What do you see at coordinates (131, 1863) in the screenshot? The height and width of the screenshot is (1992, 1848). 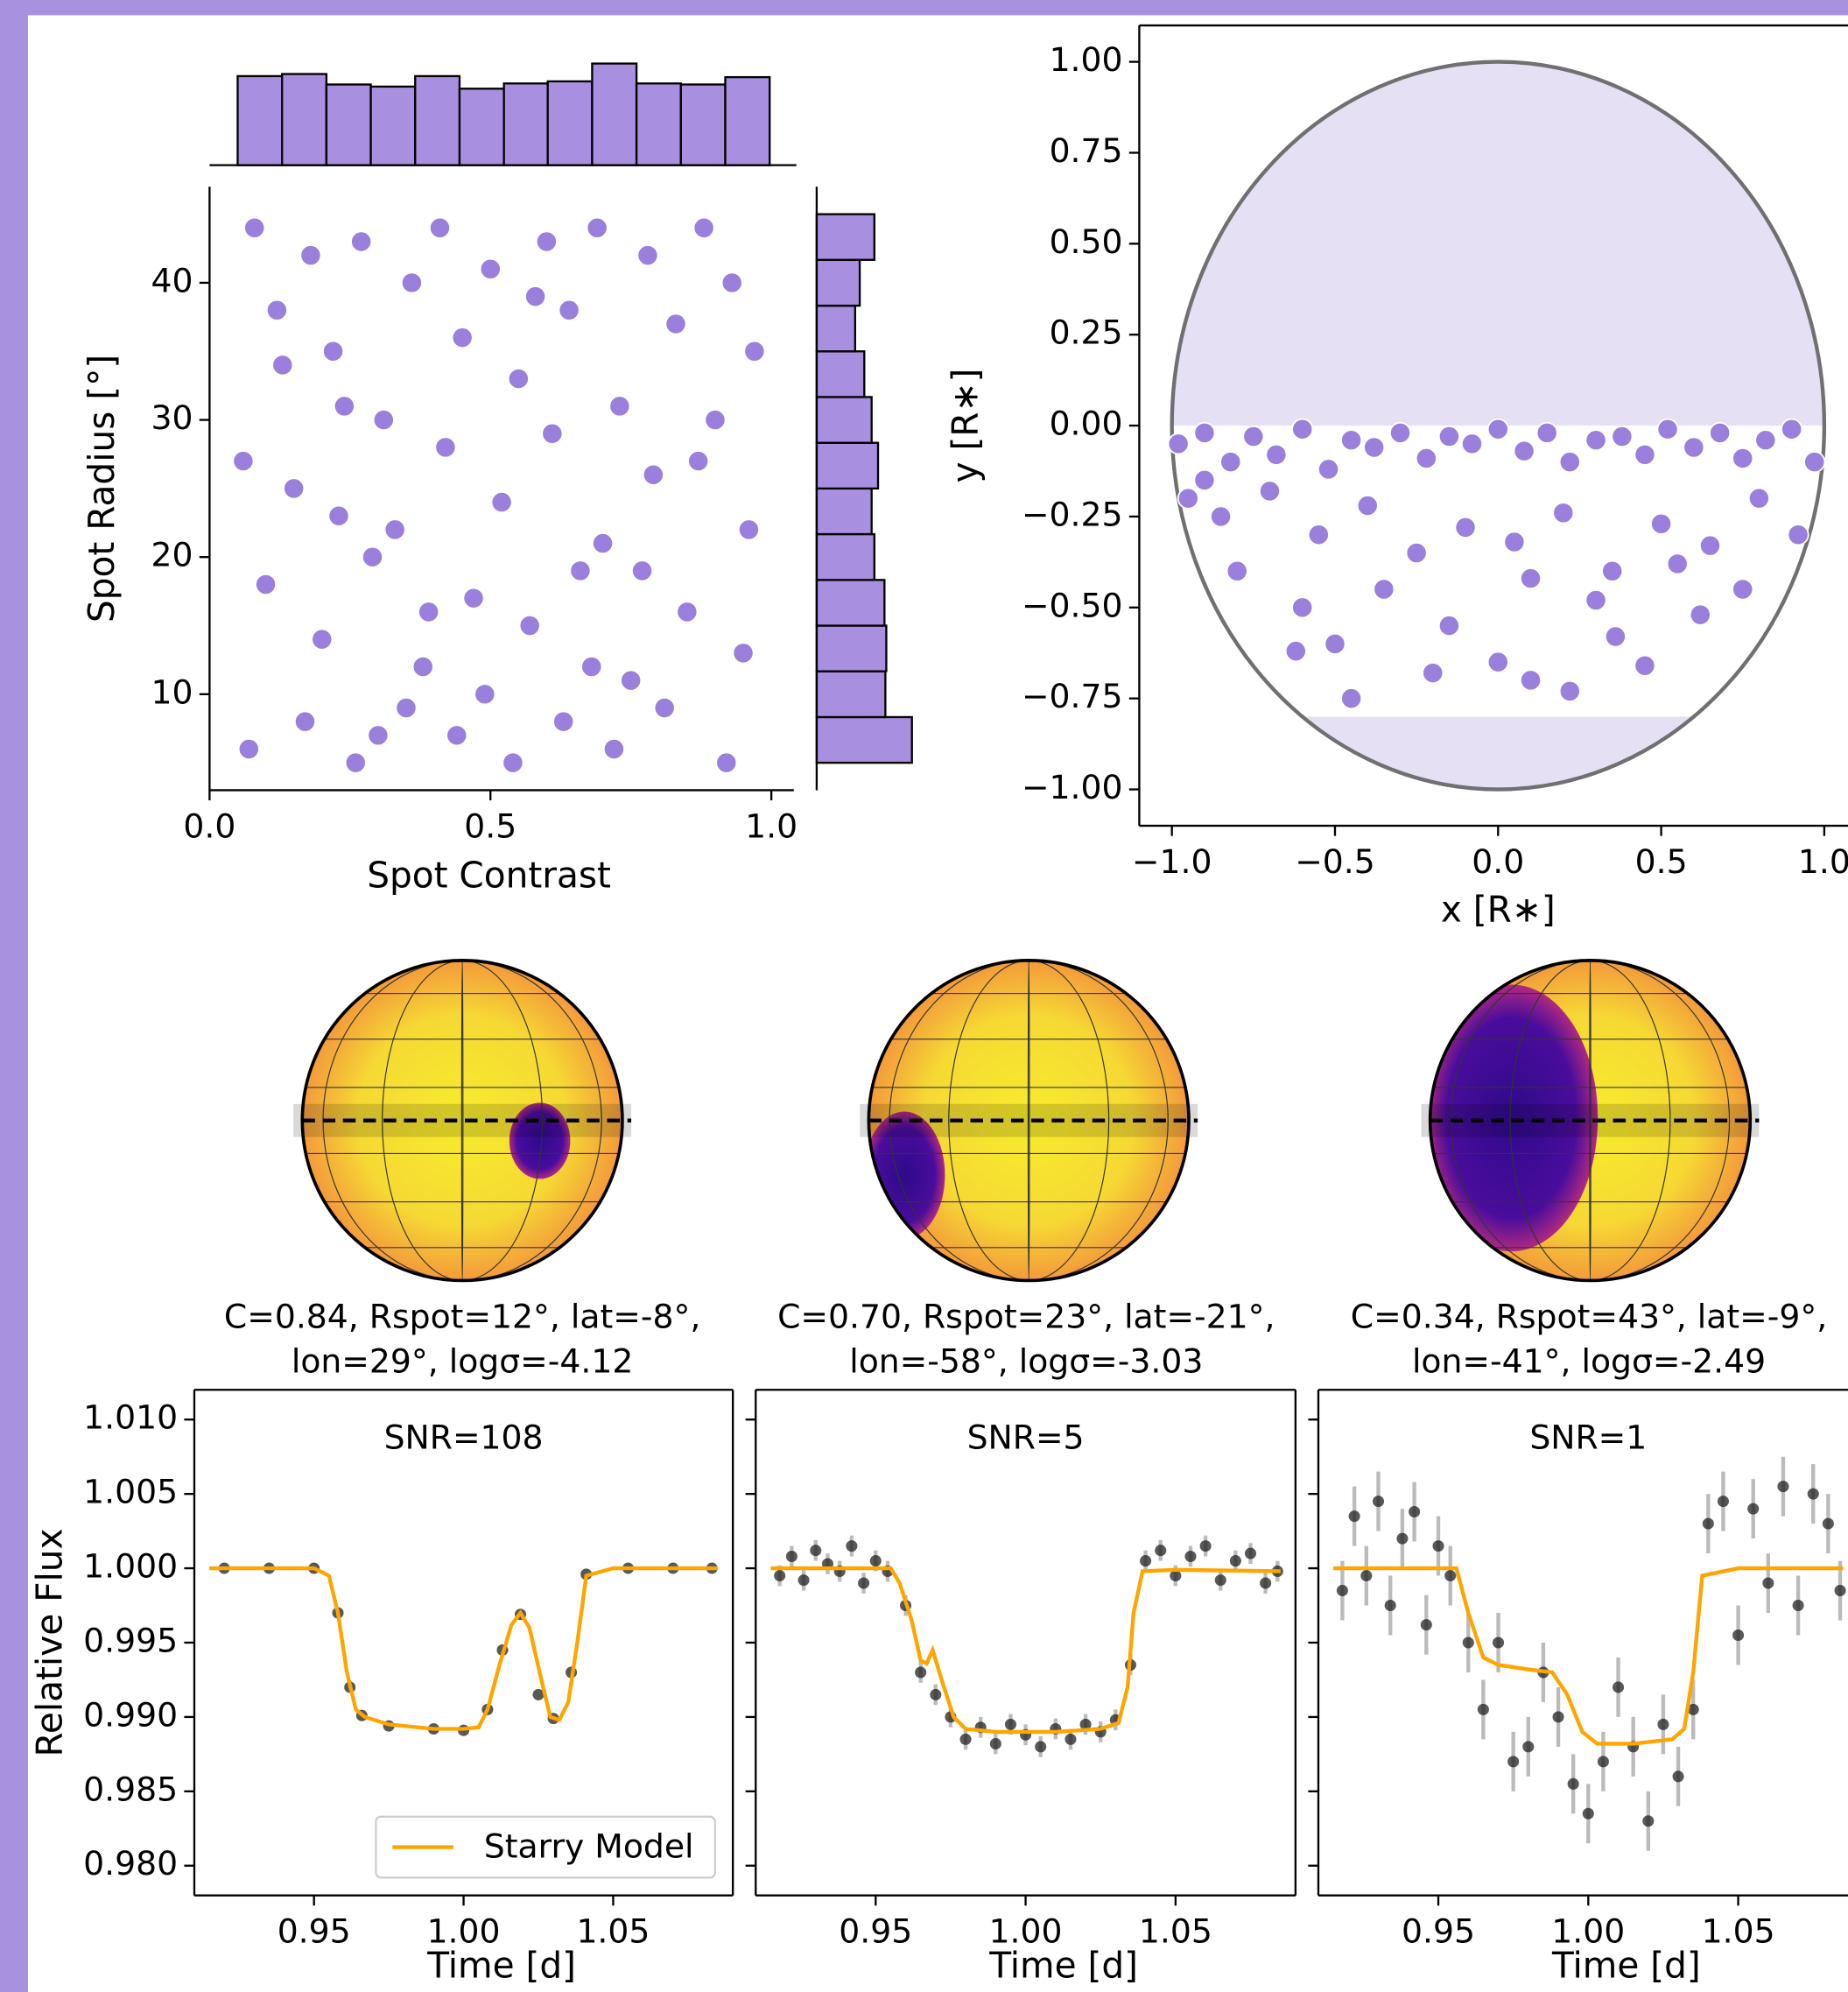 I see `y-tick-label: 0.980` at bounding box center [131, 1863].